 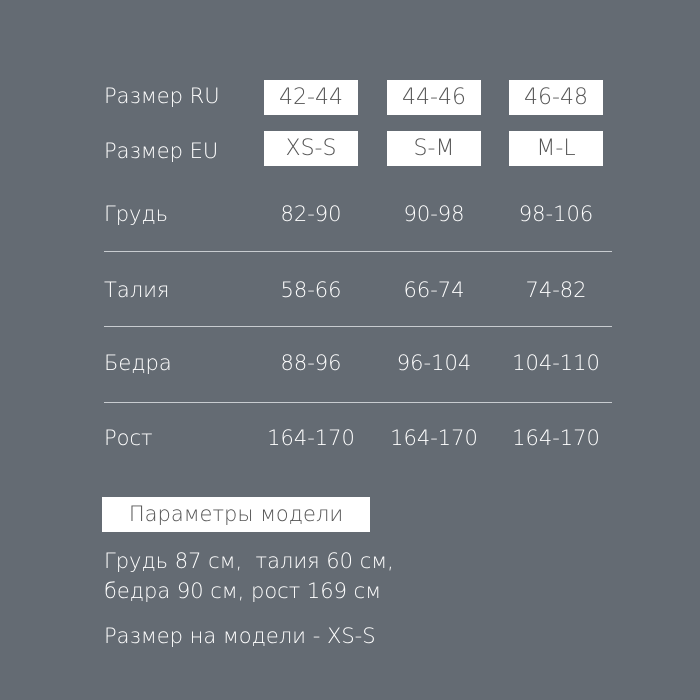 What do you see at coordinates (249, 561) in the screenshot?
I see `model-measurements-line1: Грудь 87 см, талия 60 см,` at bounding box center [249, 561].